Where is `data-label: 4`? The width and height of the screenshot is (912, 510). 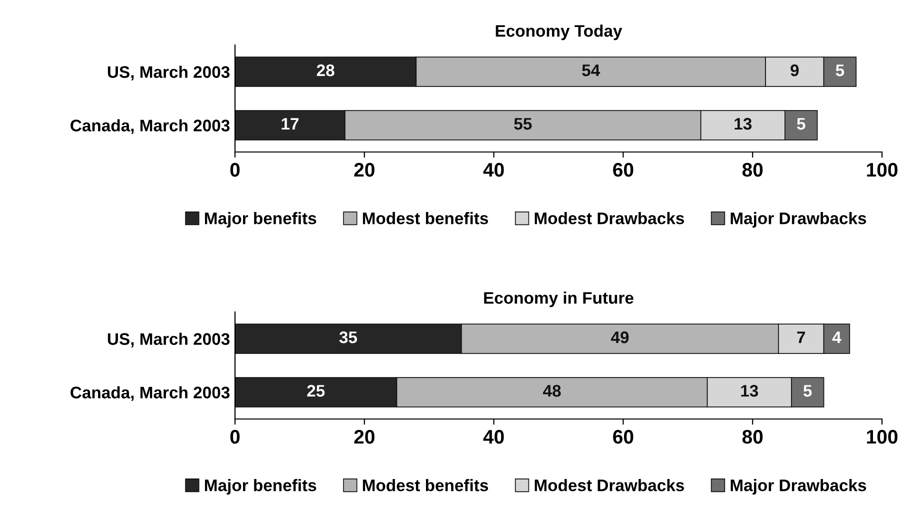 data-label: 4 is located at coordinates (837, 338).